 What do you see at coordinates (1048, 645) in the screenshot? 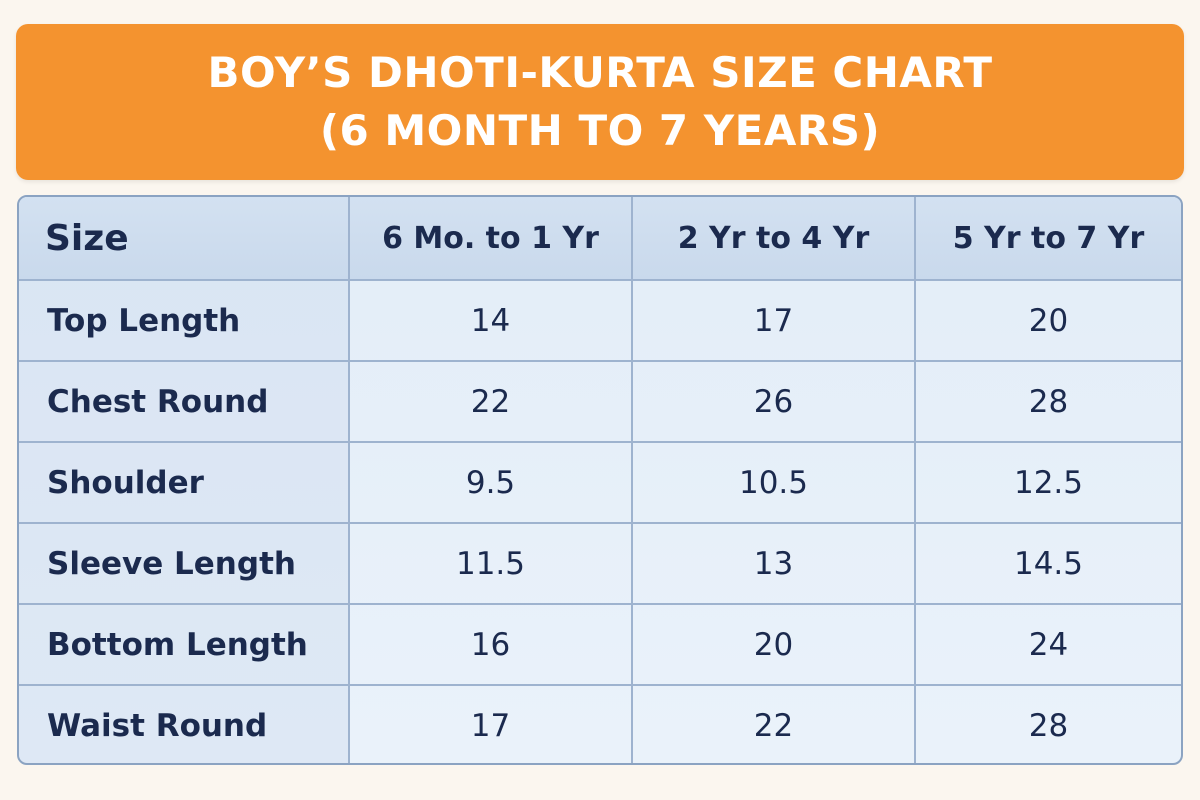
I see `table-cell: 24` at bounding box center [1048, 645].